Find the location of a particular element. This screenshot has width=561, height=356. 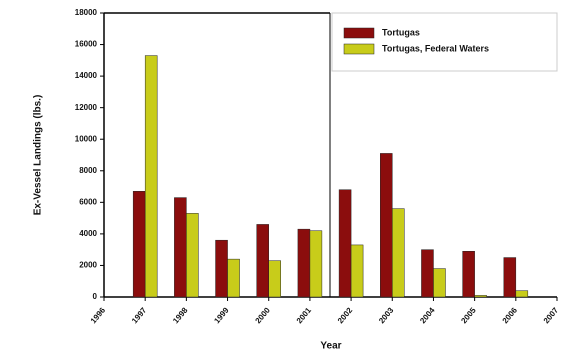

y-tick-label: 14000 is located at coordinates (86, 75).